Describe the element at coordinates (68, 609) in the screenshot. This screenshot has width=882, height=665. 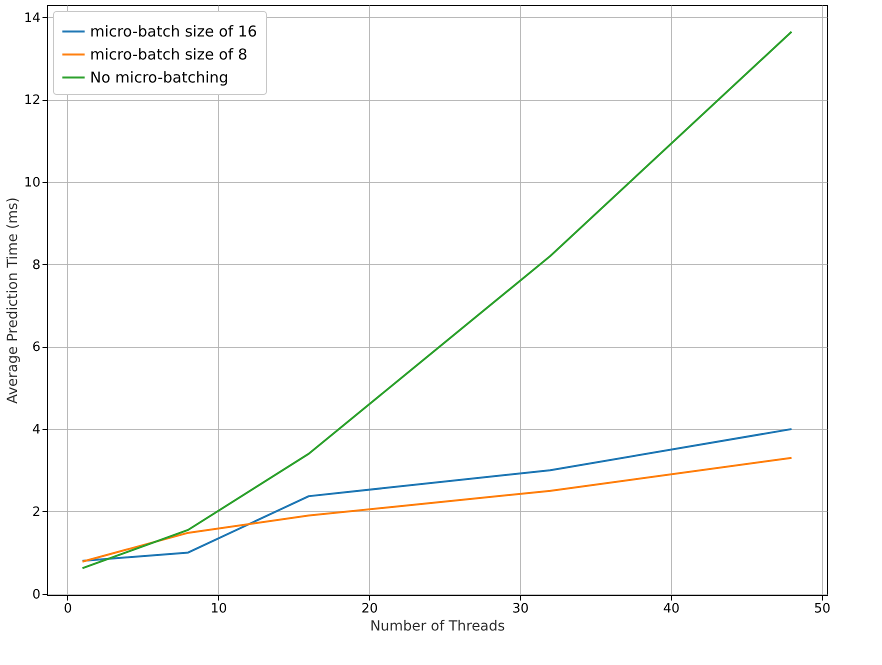
I see `x-tick-label: 0` at that location.